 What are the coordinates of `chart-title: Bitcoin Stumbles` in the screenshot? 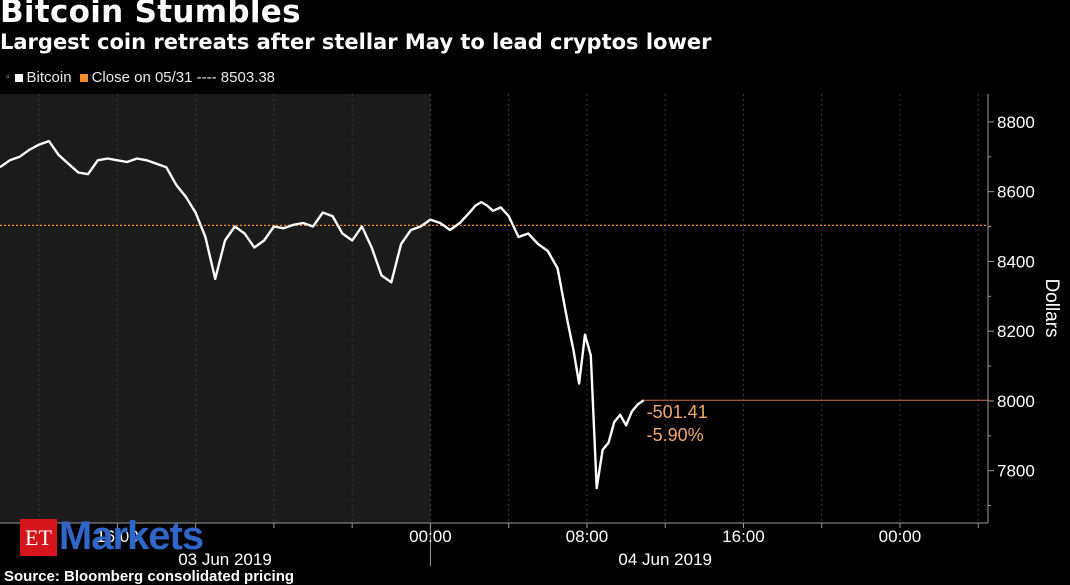 It's located at (150, 15).